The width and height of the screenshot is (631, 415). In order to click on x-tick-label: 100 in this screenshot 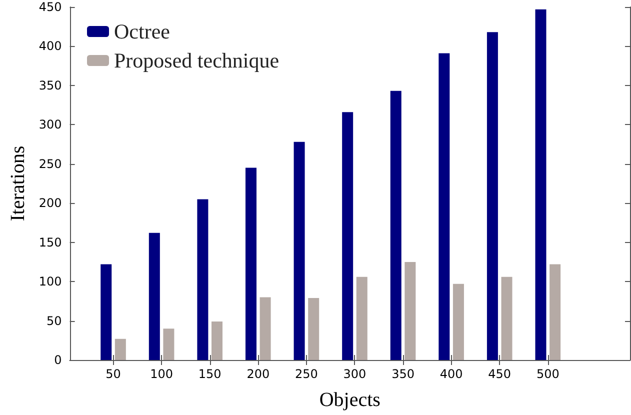, I will do `click(162, 374)`.